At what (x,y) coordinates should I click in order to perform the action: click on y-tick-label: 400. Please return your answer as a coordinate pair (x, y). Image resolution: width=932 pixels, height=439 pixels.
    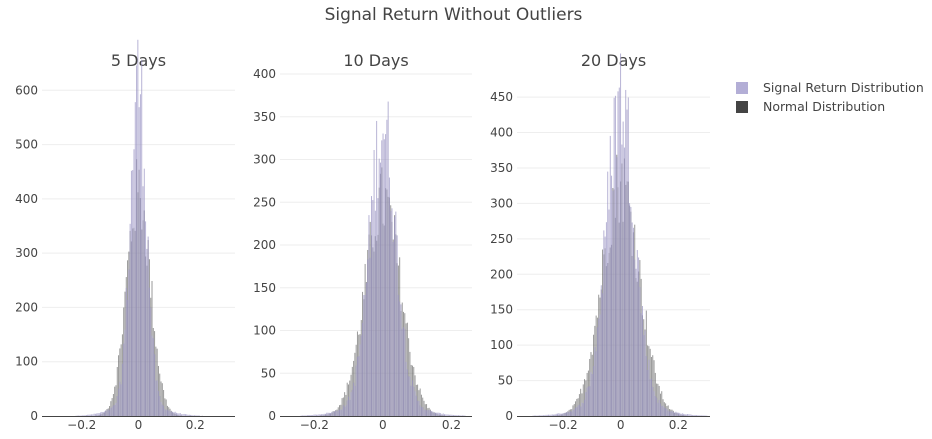
    Looking at the image, I should click on (501, 133).